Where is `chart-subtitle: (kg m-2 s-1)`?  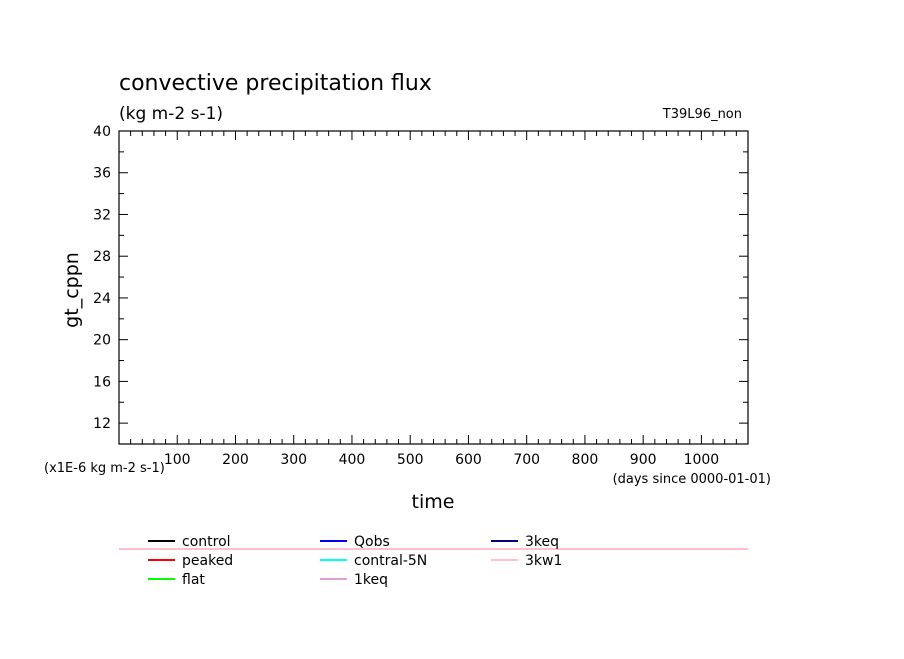
chart-subtitle: (kg m-2 s-1) is located at coordinates (171, 114).